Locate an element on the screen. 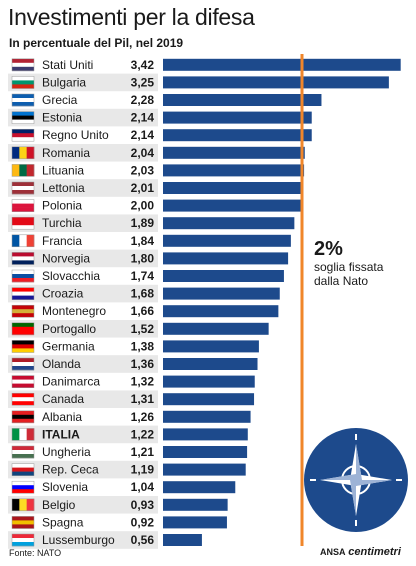 The height and width of the screenshot is (566, 416). value-label: 0,93 is located at coordinates (143, 505).